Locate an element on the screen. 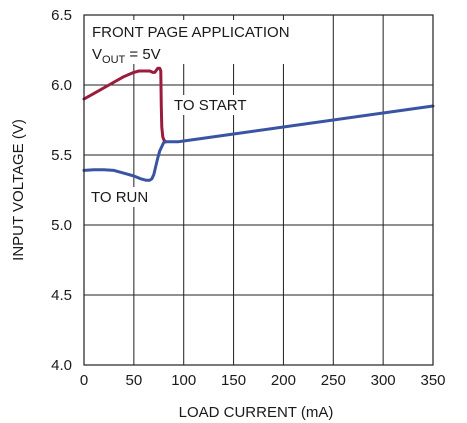 The width and height of the screenshot is (467, 423). vout-prefix: V is located at coordinates (97, 54).